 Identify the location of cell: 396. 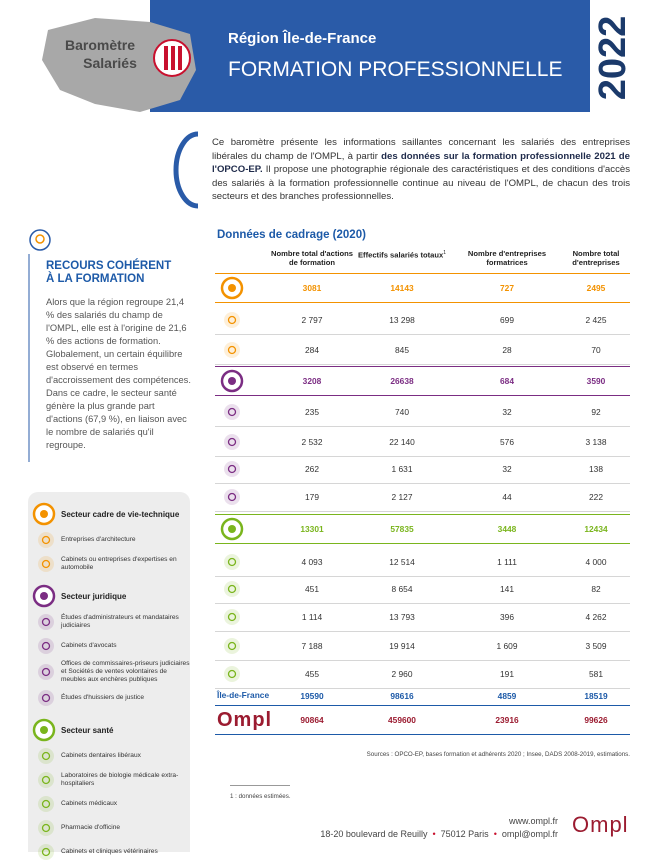
(507, 617).